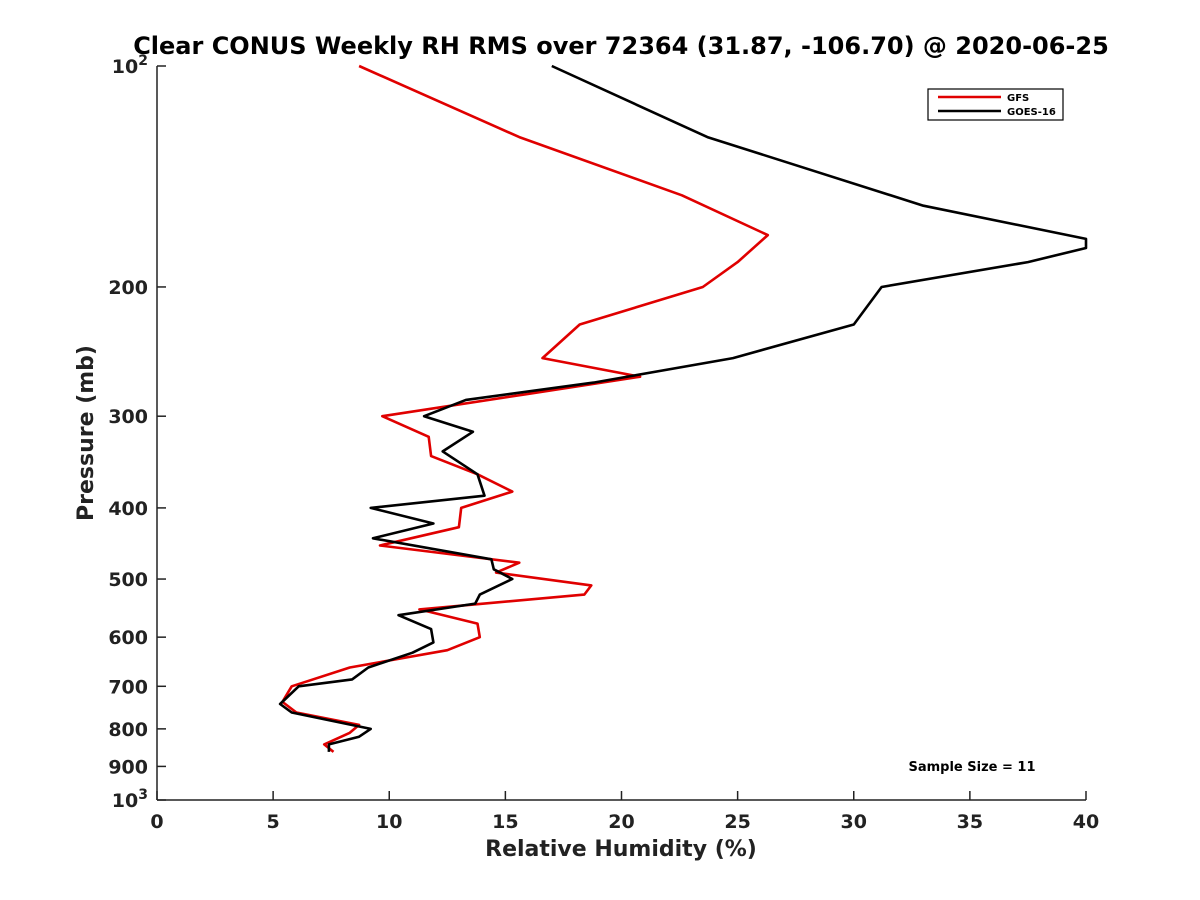 The height and width of the screenshot is (900, 1200). What do you see at coordinates (128, 417) in the screenshot?
I see `y-tick-label: 300` at bounding box center [128, 417].